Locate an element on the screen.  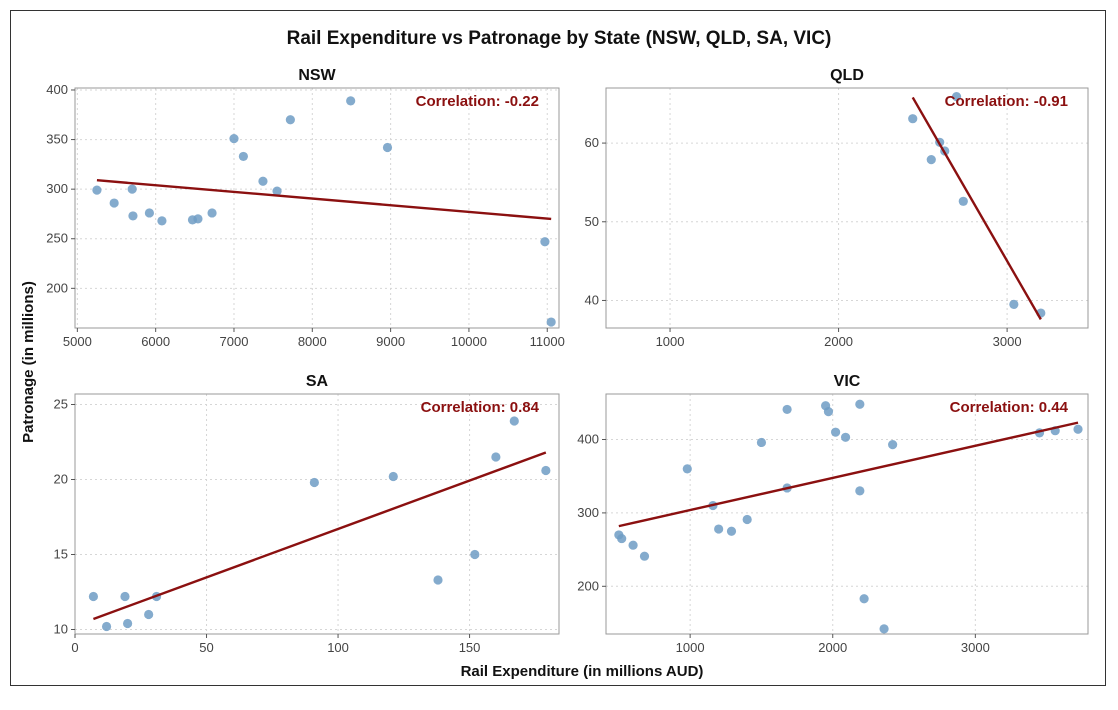
y-tick-label: 40 is located at coordinates (592, 299).